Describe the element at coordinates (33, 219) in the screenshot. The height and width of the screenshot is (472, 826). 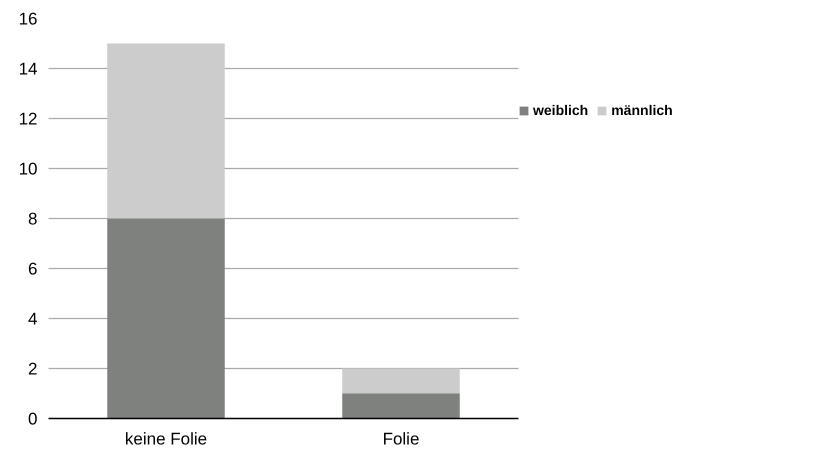
I see `y-tick-label: 8` at that location.